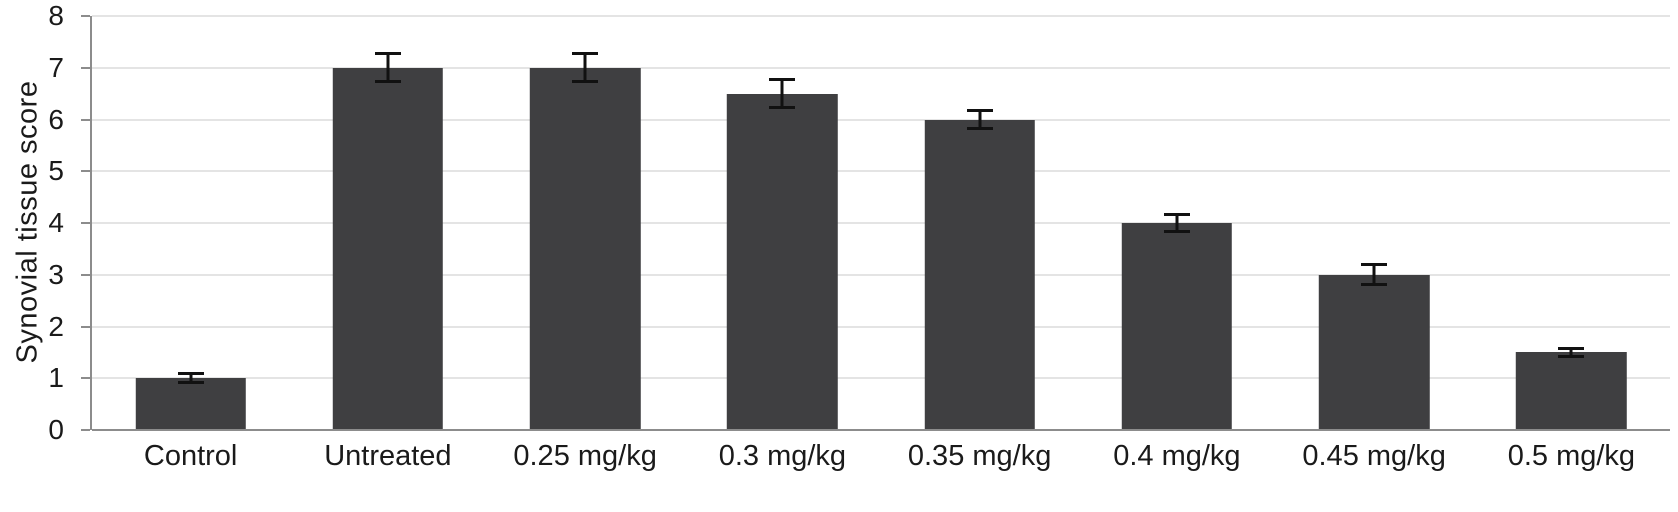 The image size is (1678, 512). What do you see at coordinates (56, 15) in the screenshot?
I see `y-tick-label: 8` at bounding box center [56, 15].